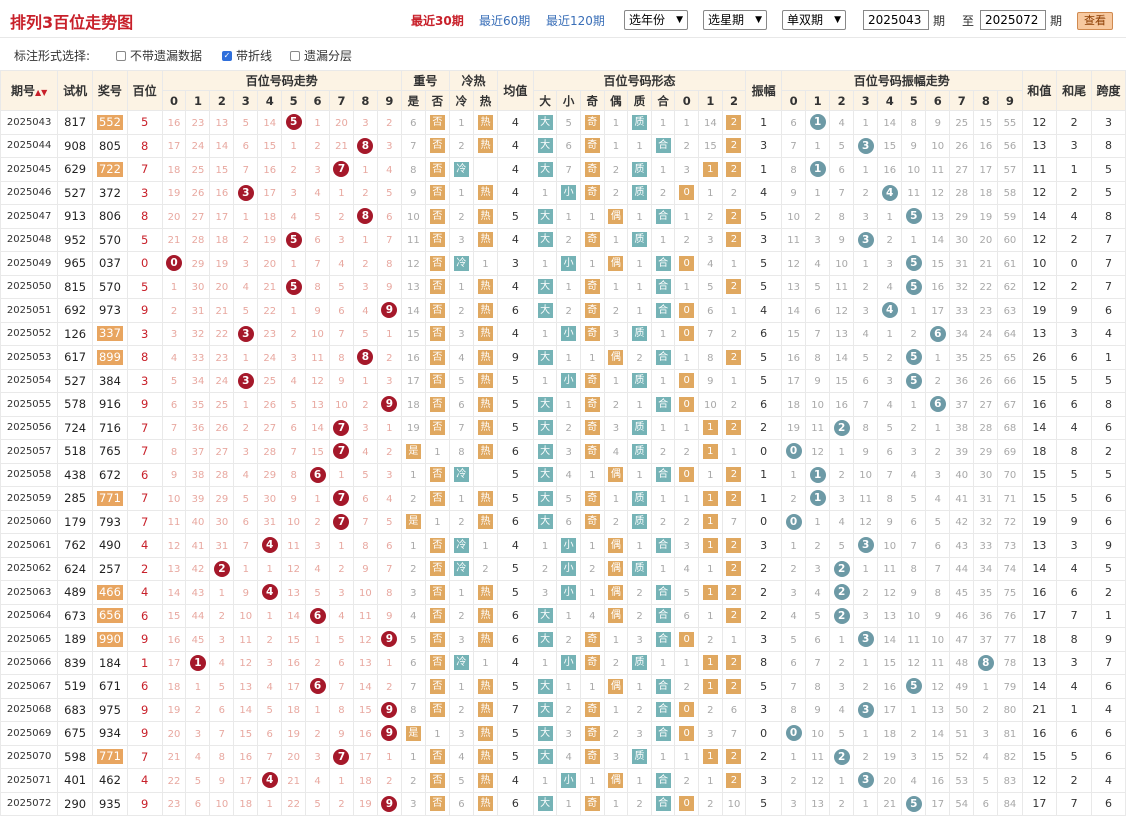 The height and width of the screenshot is (818, 1126). I want to click on trend-cell: 3, so click(365, 427).